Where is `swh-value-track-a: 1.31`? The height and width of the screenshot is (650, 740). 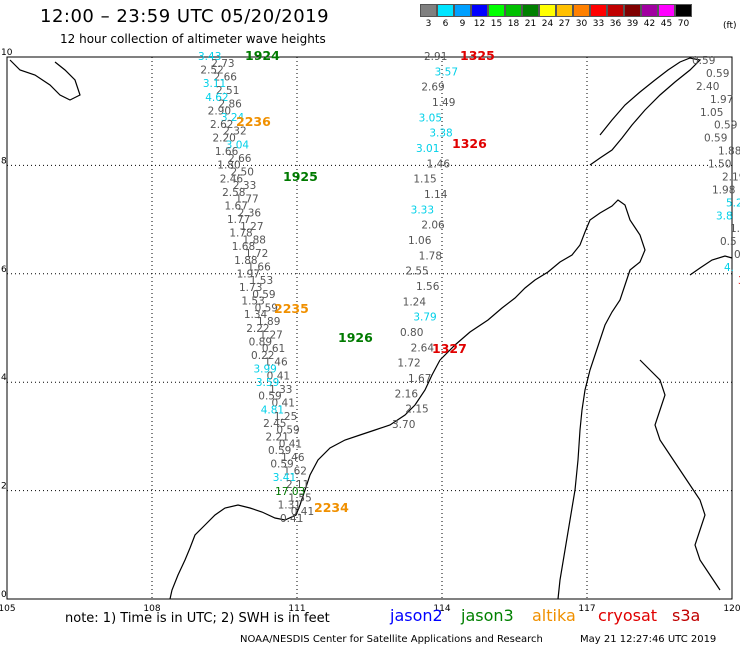 swh-value-track-a: 1.31 is located at coordinates (289, 505).